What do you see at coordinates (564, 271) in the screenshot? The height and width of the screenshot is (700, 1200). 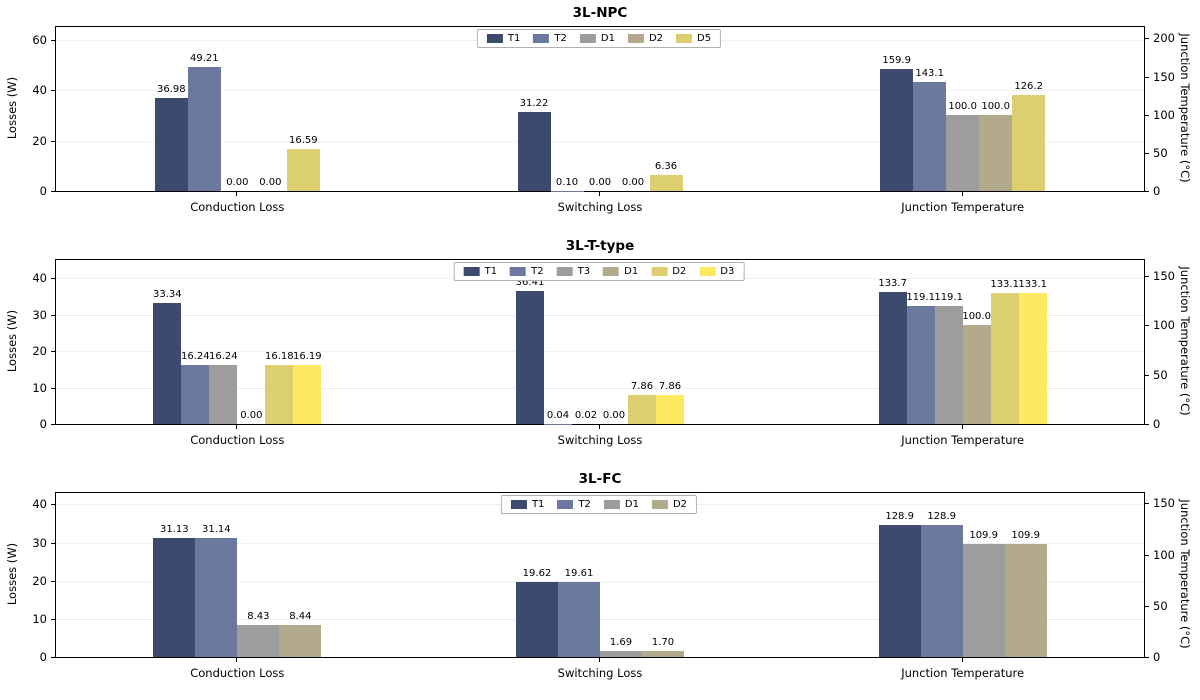 I see `legend-swatch-t3` at bounding box center [564, 271].